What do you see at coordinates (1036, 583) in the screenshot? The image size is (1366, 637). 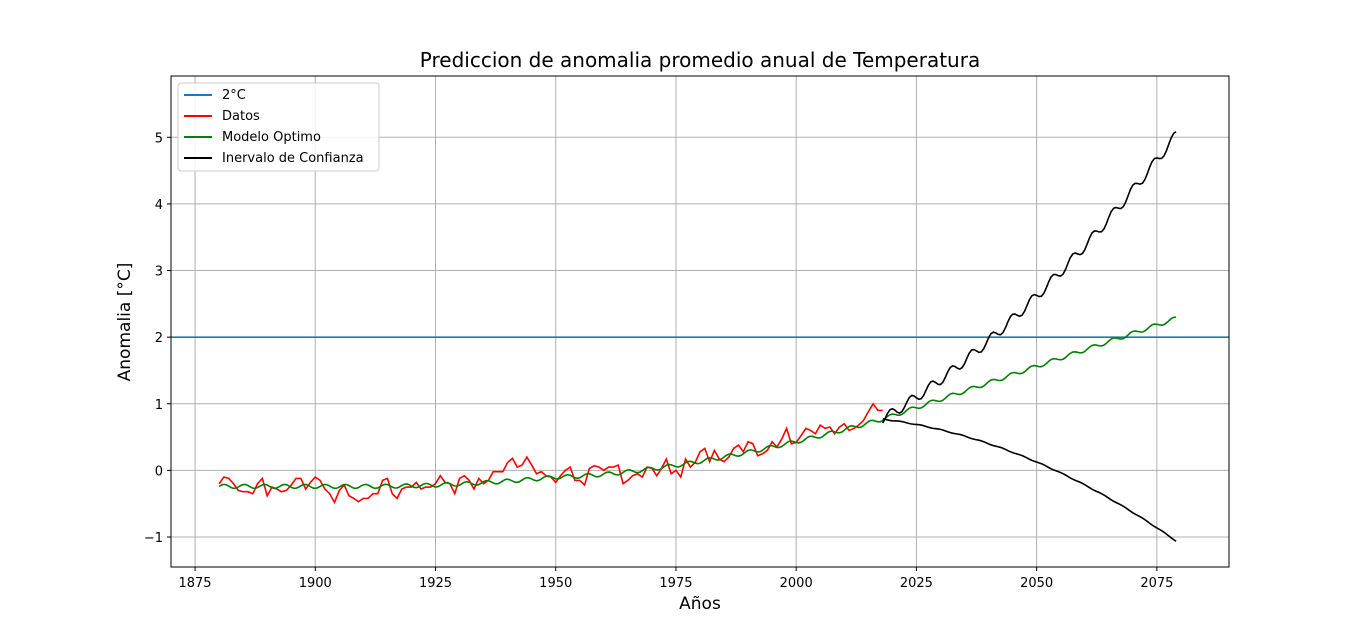 I see `x-tick-label: 2050` at bounding box center [1036, 583].